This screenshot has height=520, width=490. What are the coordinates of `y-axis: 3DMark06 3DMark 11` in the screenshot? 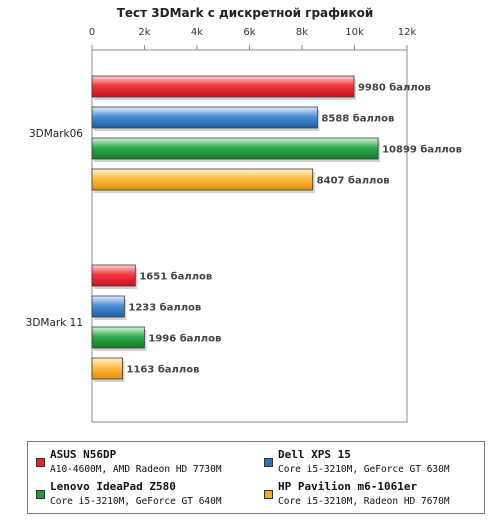 It's located at (55, 228).